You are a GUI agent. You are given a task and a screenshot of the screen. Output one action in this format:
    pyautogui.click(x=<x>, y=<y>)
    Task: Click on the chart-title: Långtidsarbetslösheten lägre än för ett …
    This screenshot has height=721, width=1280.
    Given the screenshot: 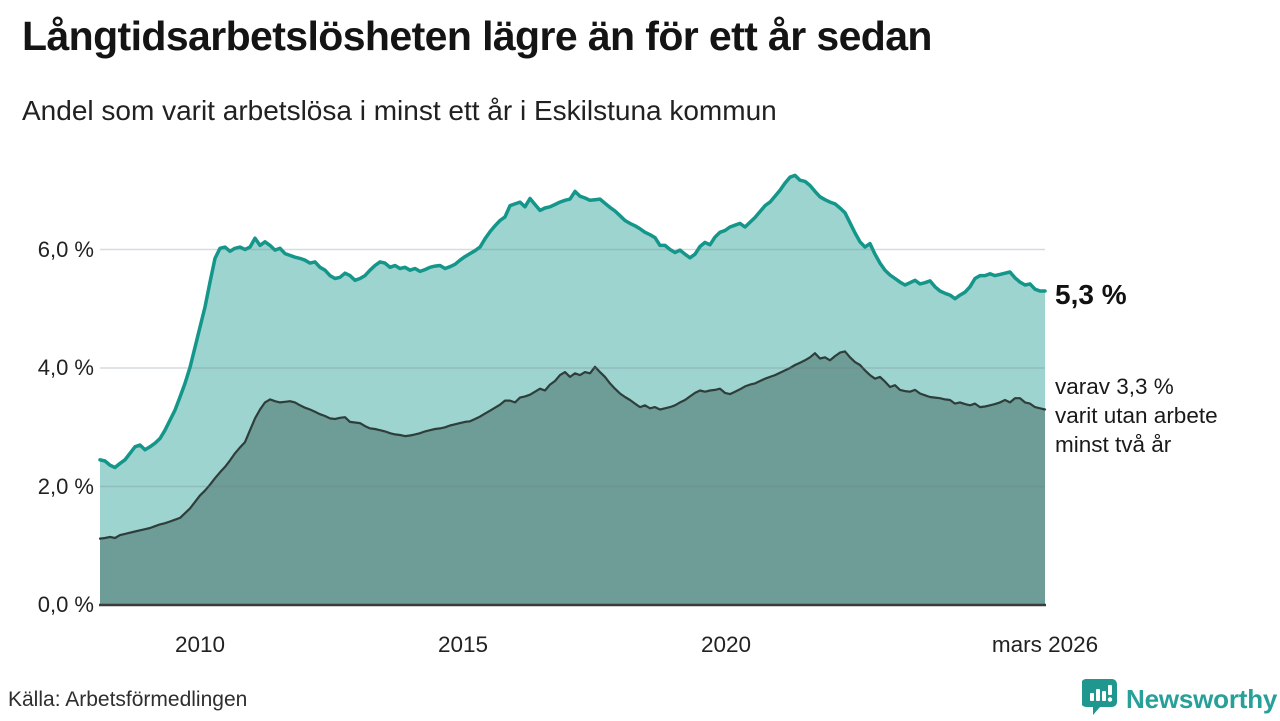 What is the action you would take?
    pyautogui.click(x=477, y=36)
    